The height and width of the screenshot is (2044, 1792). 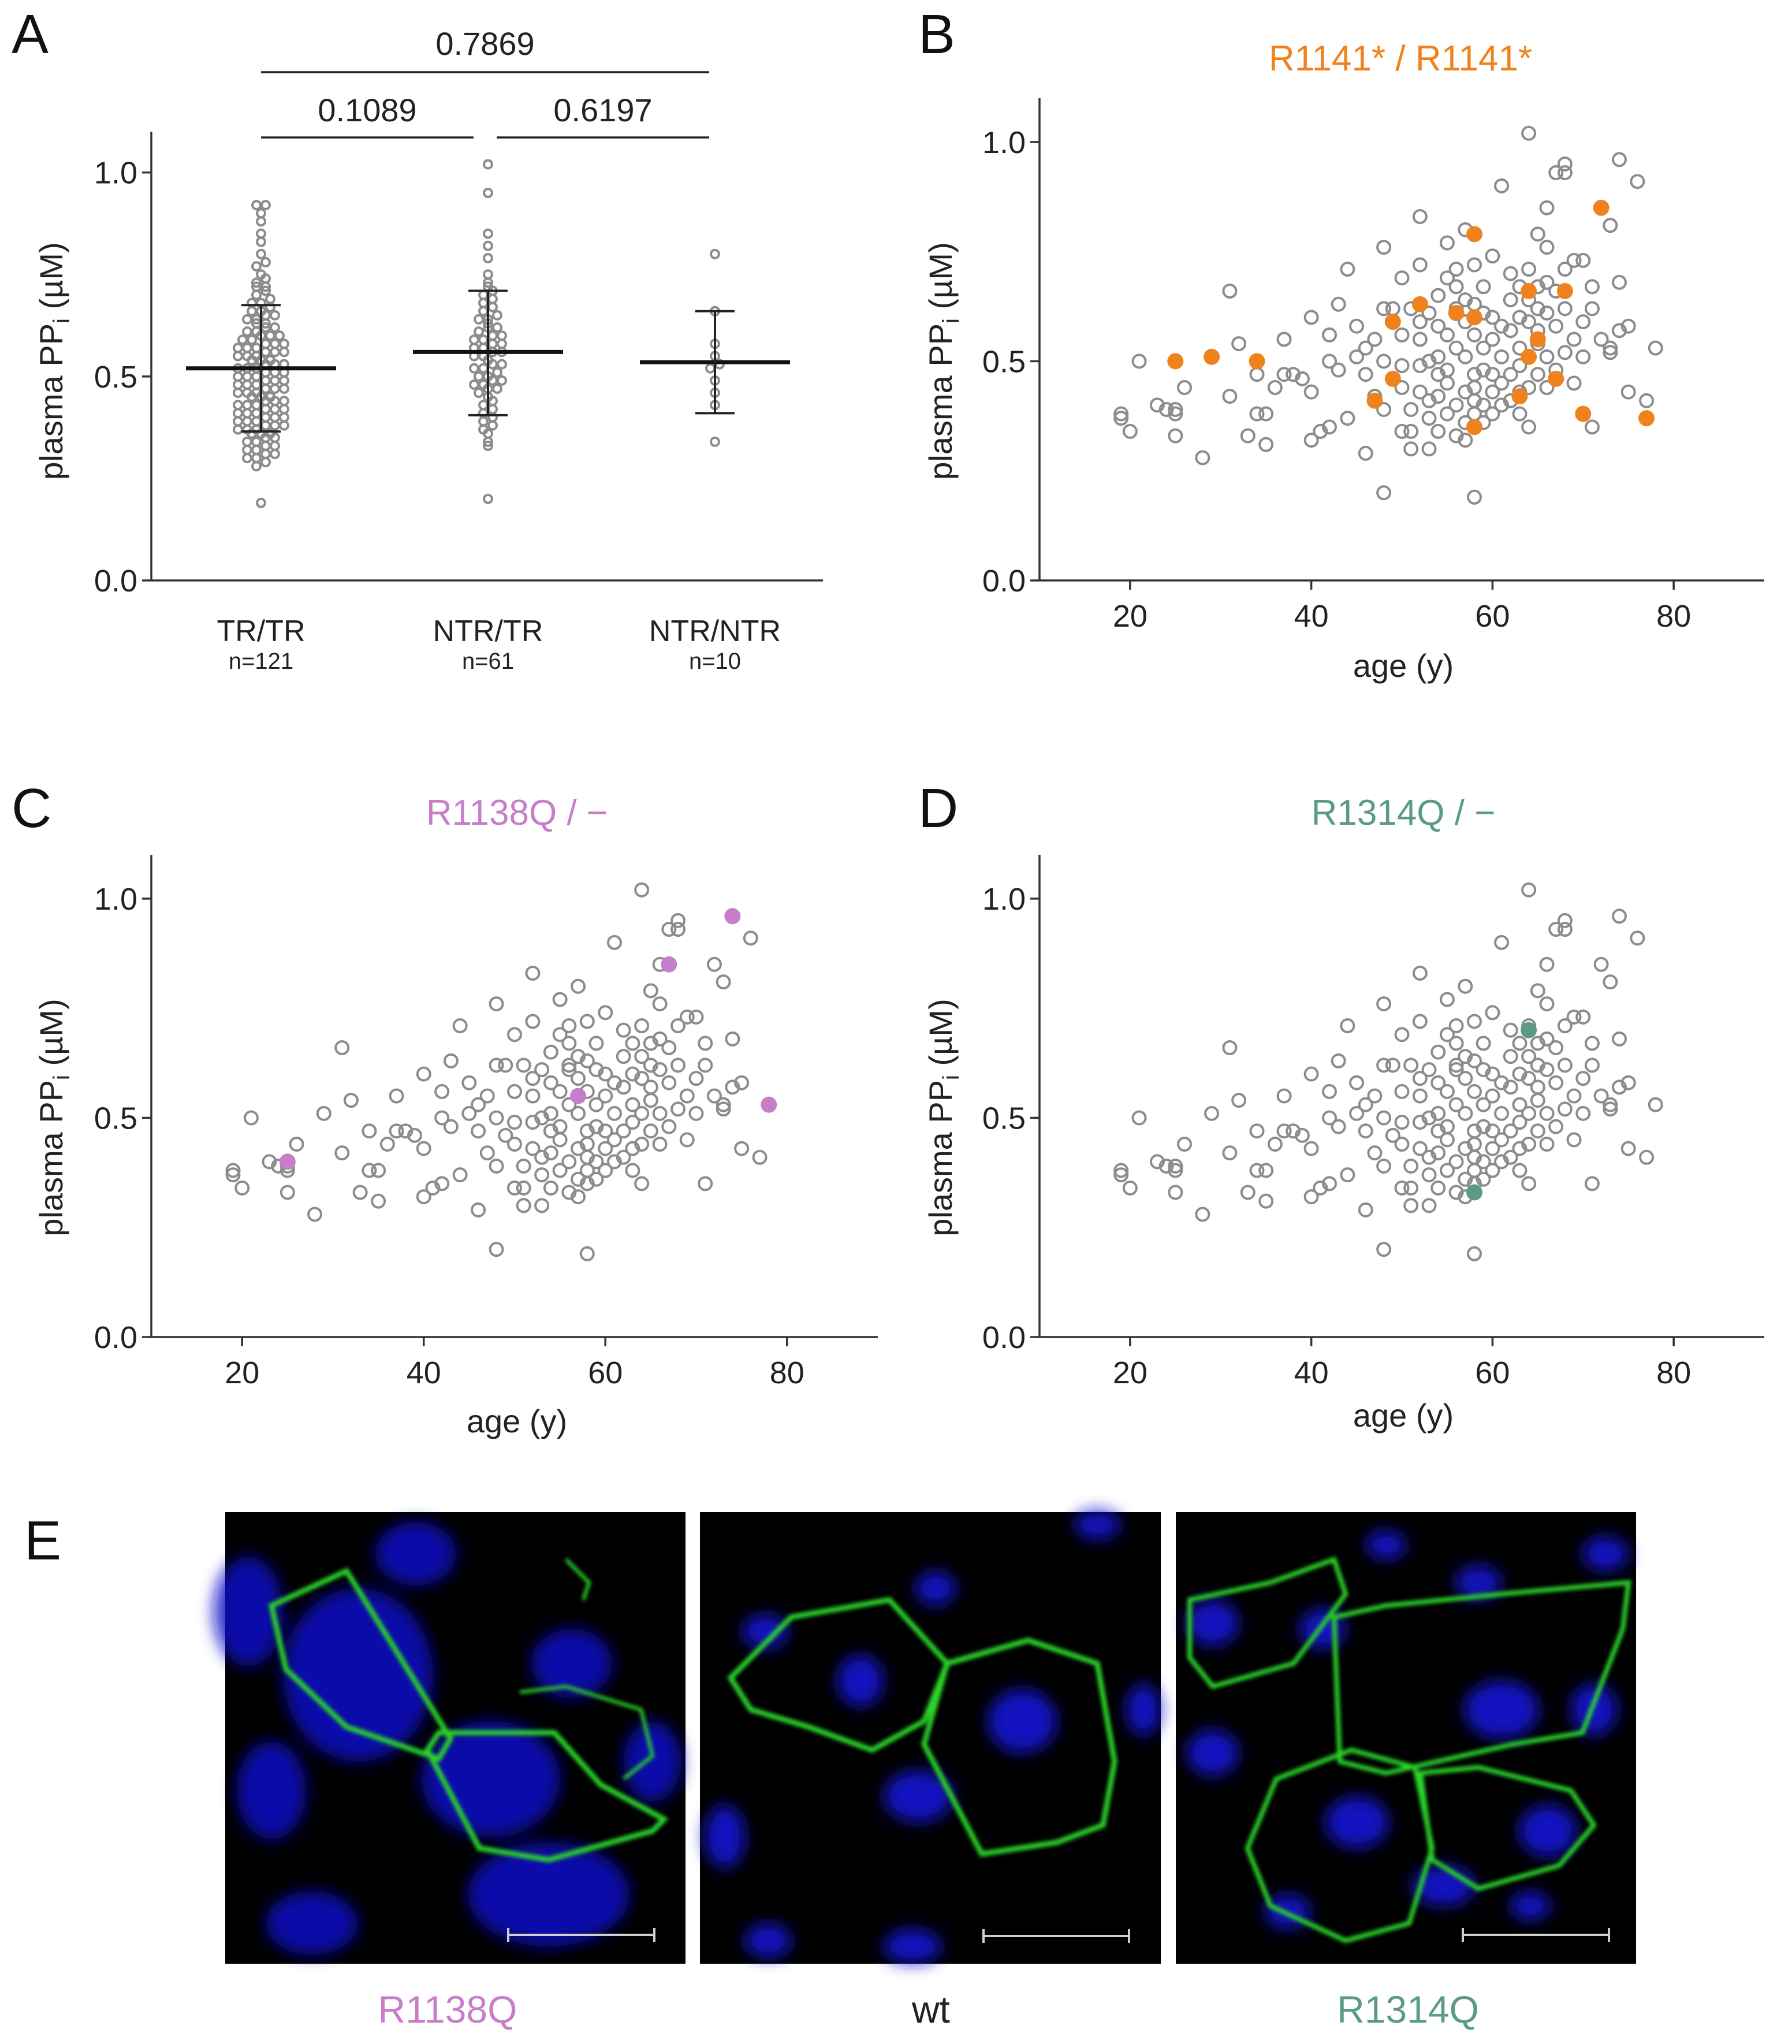 What do you see at coordinates (488, 632) in the screenshot?
I see `category-label: NTR/TR` at bounding box center [488, 632].